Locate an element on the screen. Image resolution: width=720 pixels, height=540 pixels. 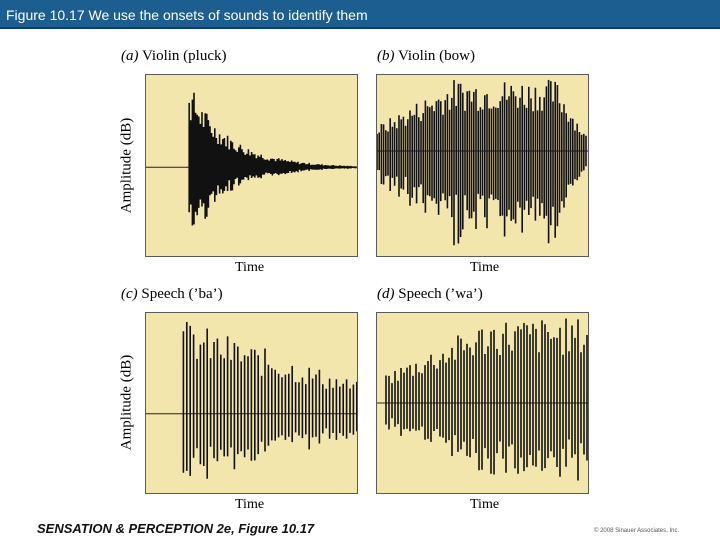
panel-a-heading: (a) Violin (pluck) is located at coordinates (173, 56).